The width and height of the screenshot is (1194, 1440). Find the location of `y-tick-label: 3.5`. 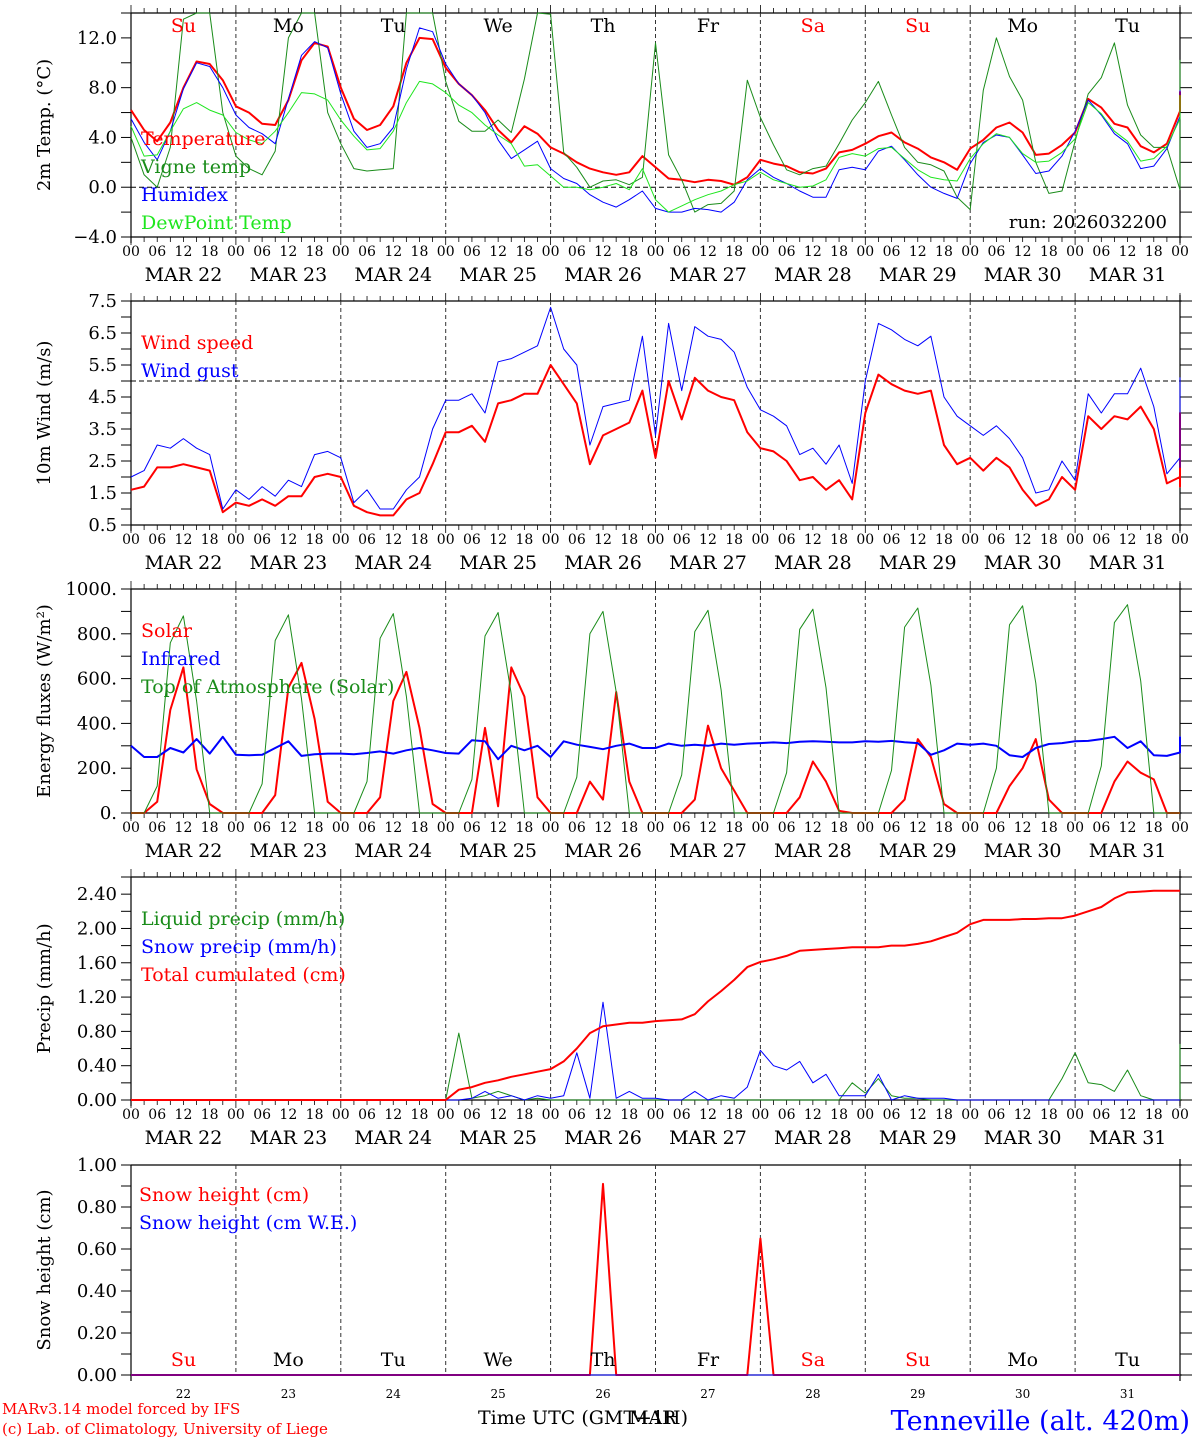

y-tick-label: 3.5 is located at coordinates (102, 429).